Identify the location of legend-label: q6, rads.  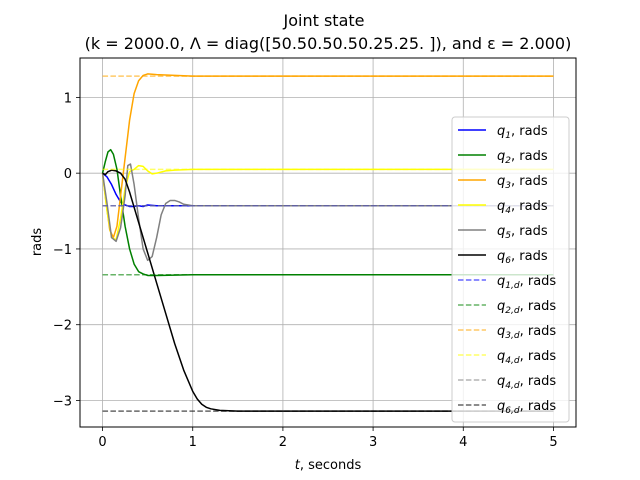
(522, 257).